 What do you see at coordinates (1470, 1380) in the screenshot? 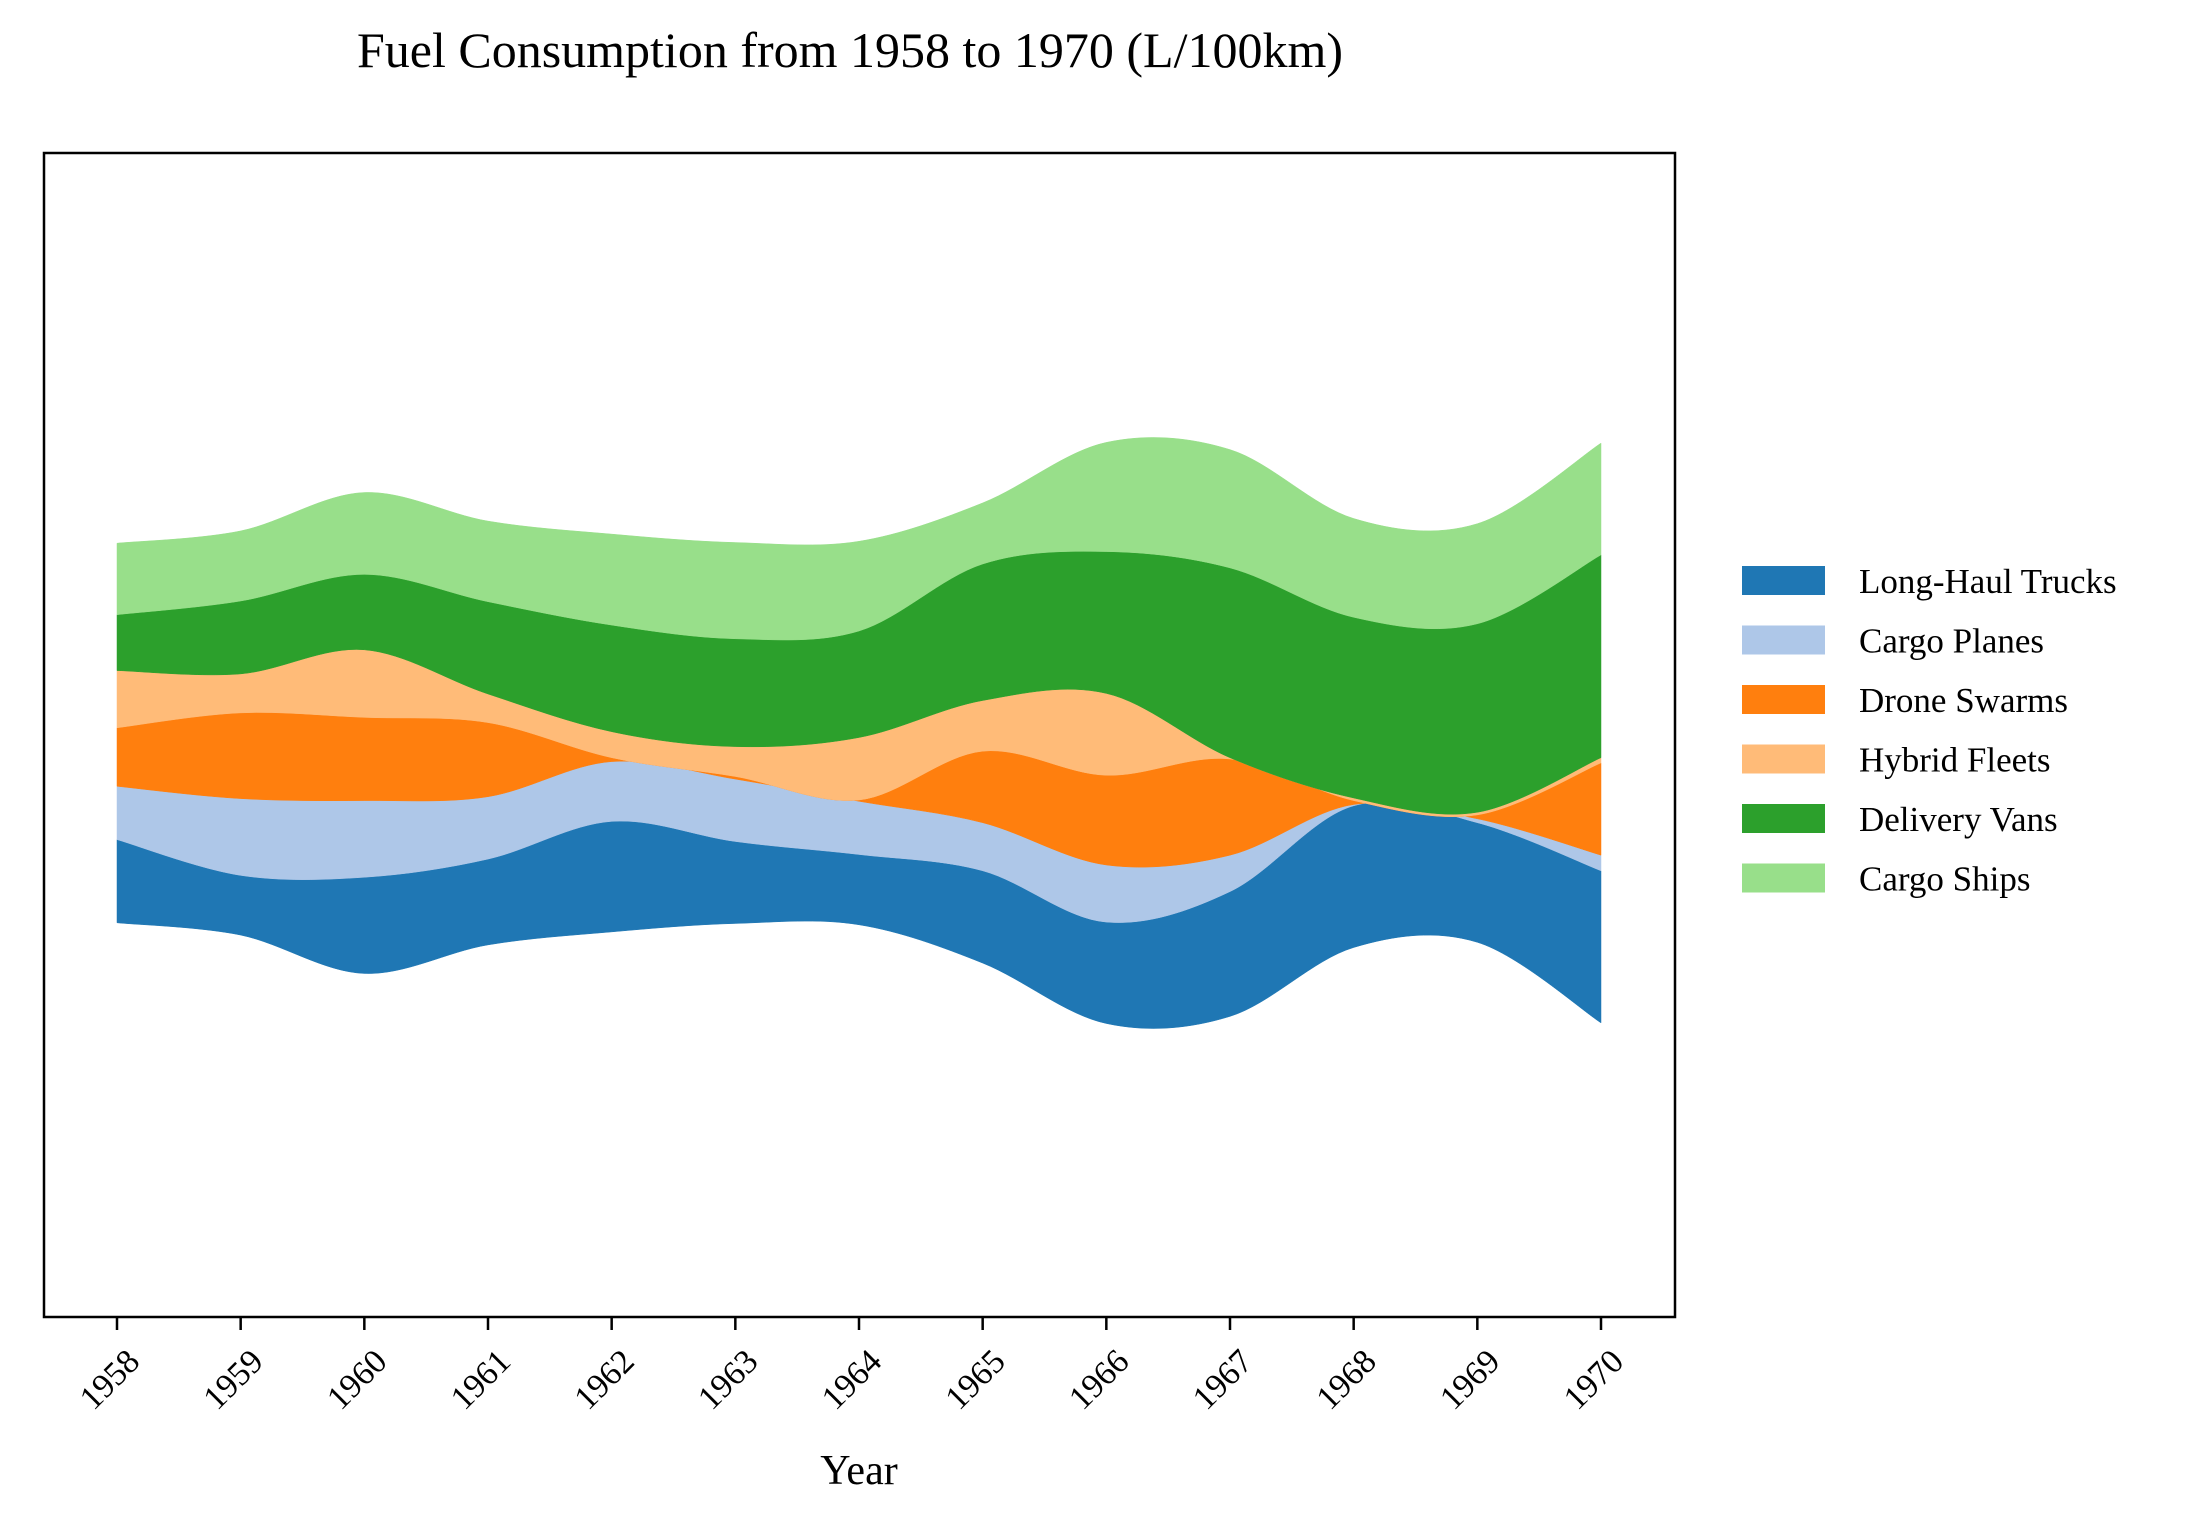
I see `x-tick-label: 1969` at bounding box center [1470, 1380].